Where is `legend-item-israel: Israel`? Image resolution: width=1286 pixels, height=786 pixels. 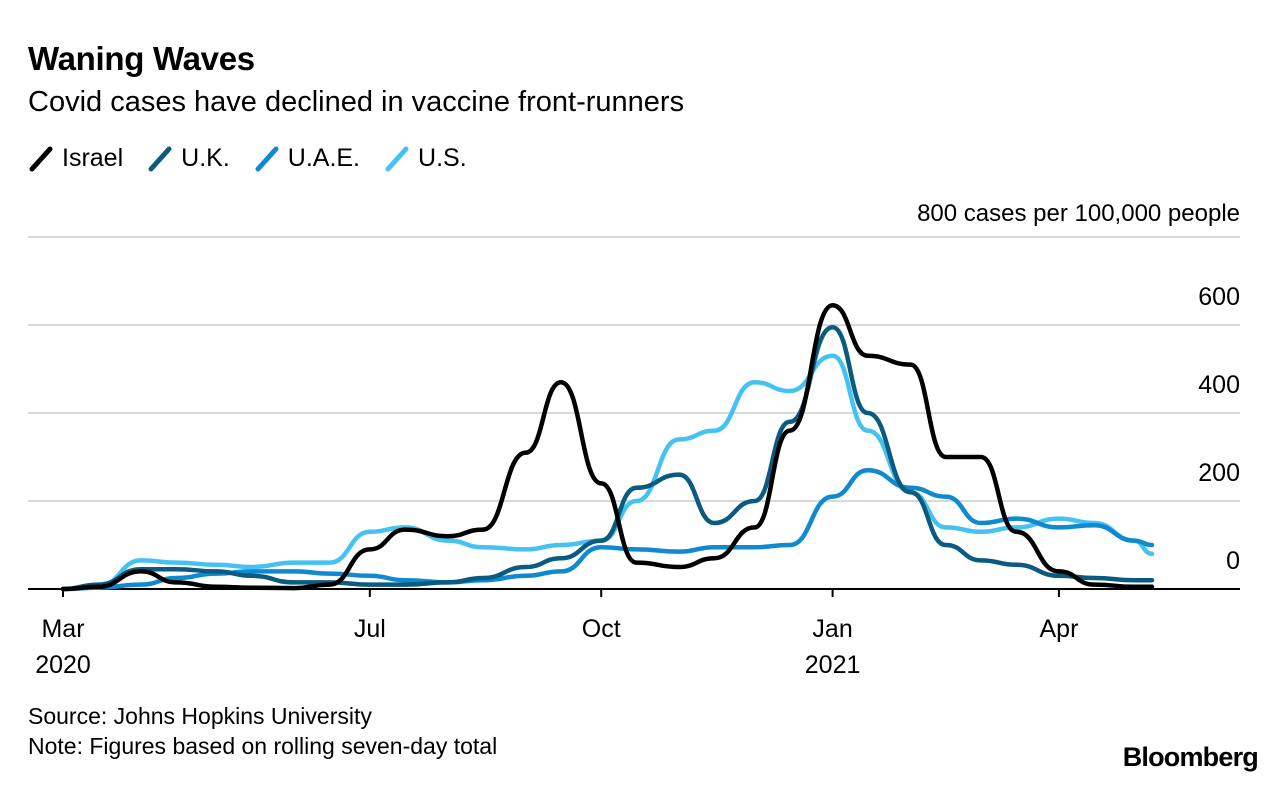
legend-item-israel: Israel is located at coordinates (75, 158).